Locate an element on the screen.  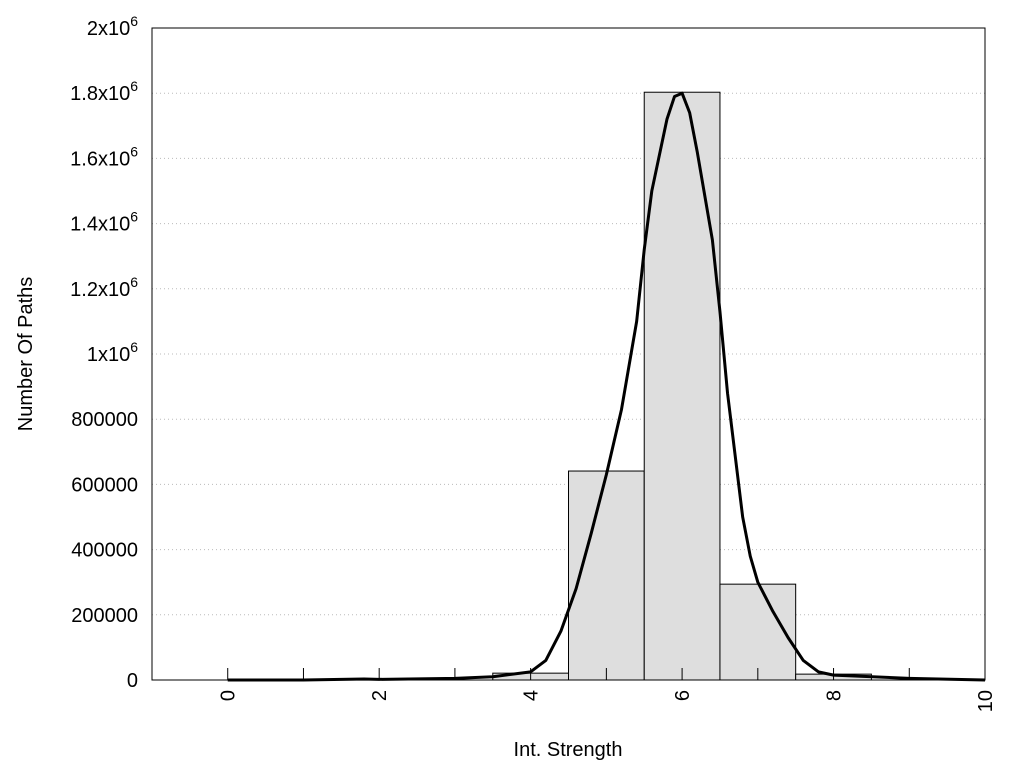
y-tick-label-base: 600000 is located at coordinates (104, 485).